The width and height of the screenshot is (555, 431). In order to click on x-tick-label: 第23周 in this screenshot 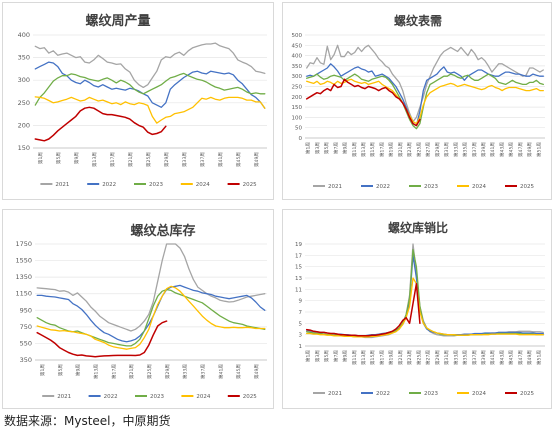, I will do `click(409, 149)`.